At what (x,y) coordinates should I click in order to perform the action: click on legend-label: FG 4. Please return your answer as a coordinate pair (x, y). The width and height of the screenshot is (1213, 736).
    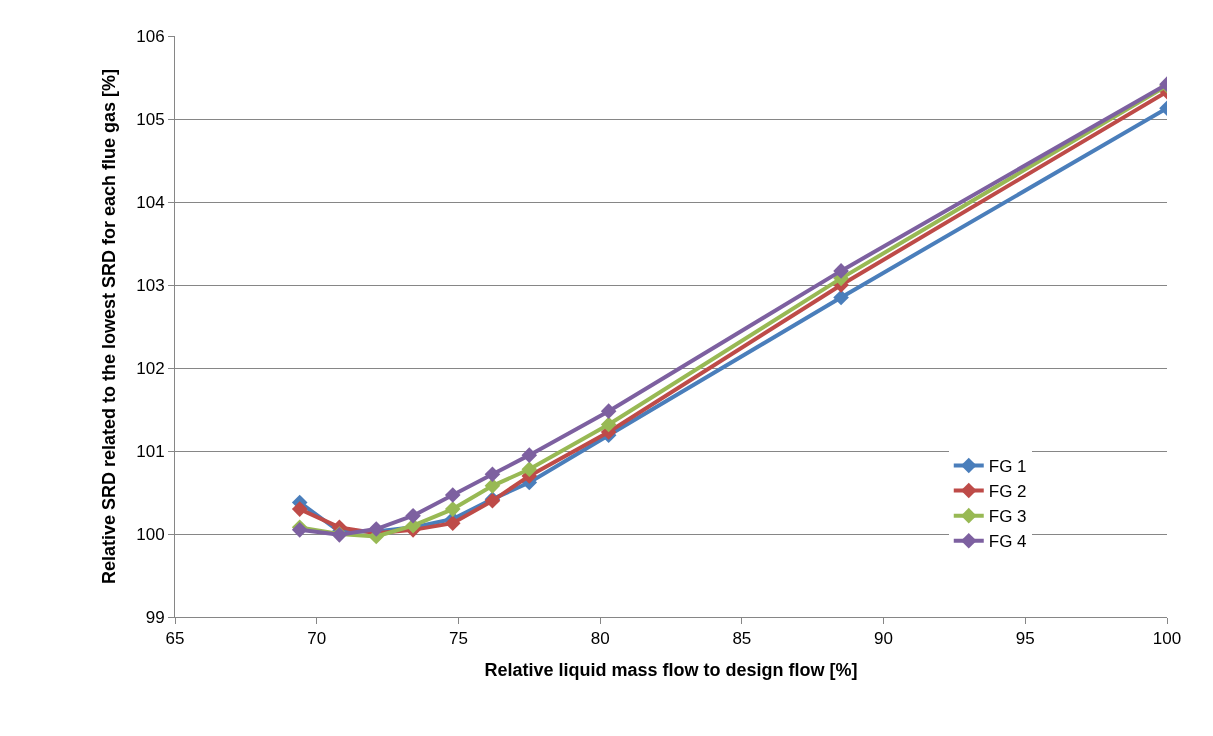
    Looking at the image, I should click on (1007, 542).